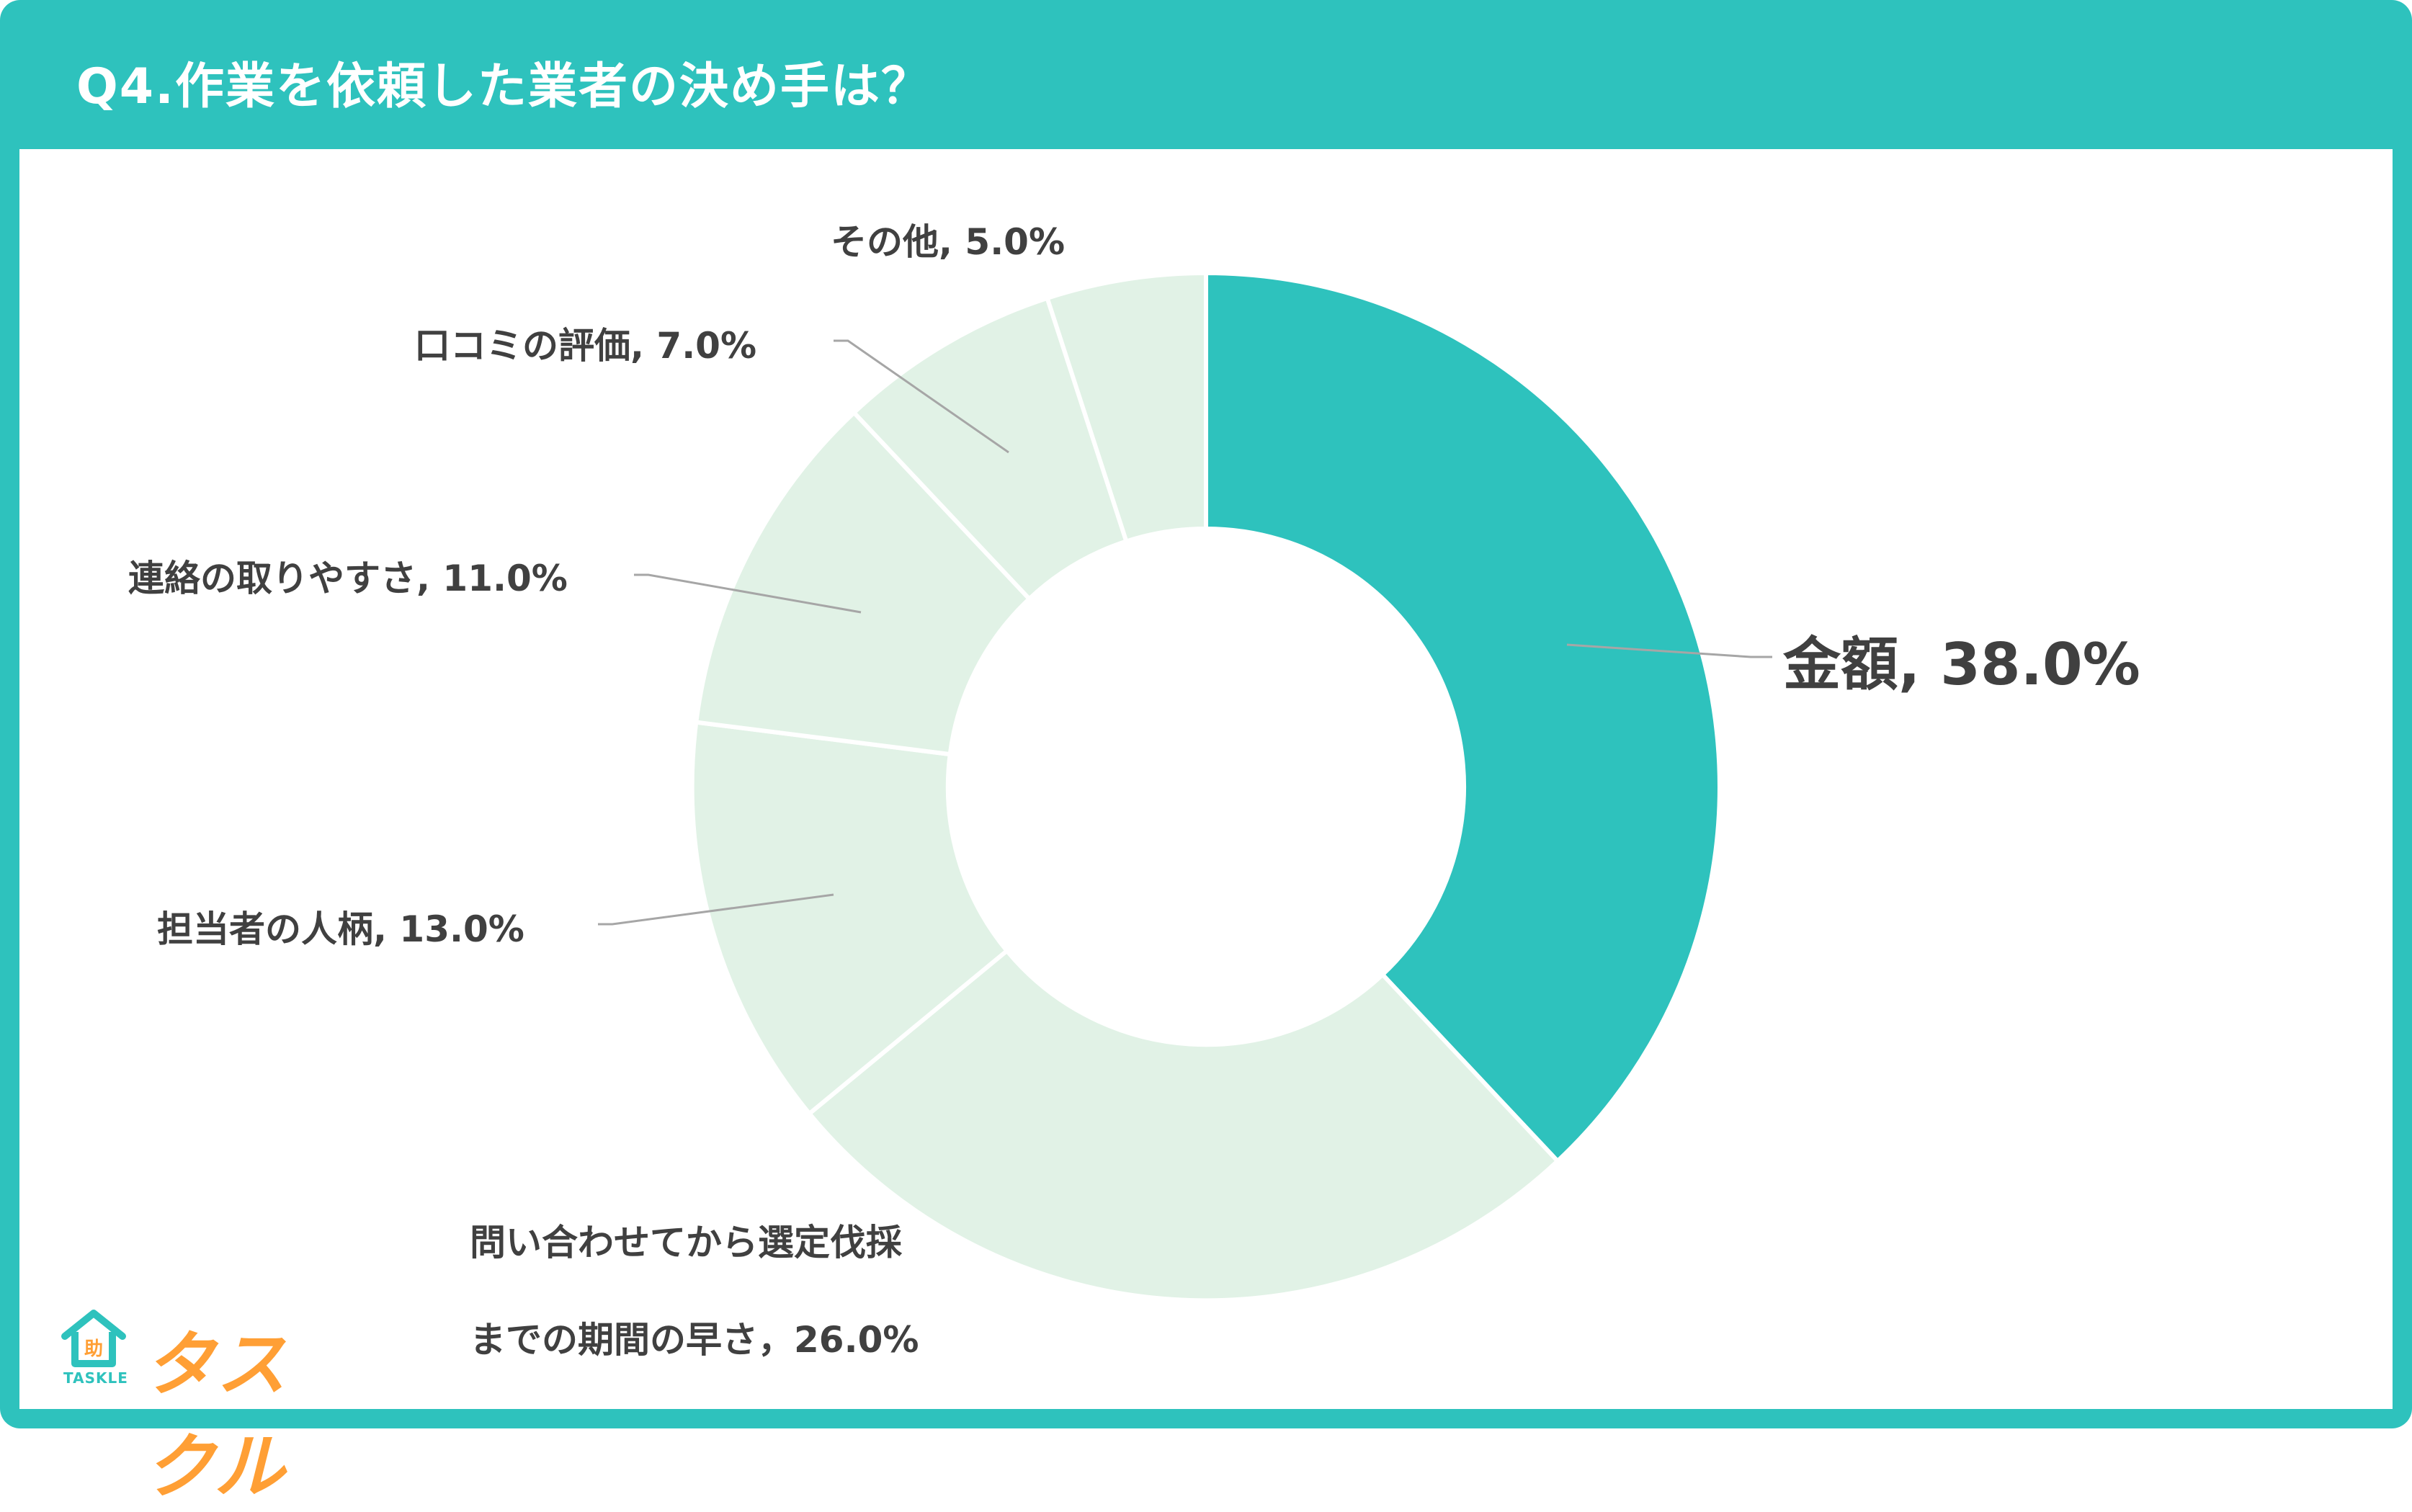 This screenshot has width=2412, height=1512. I want to click on slice-tantou, so click(850, 918).